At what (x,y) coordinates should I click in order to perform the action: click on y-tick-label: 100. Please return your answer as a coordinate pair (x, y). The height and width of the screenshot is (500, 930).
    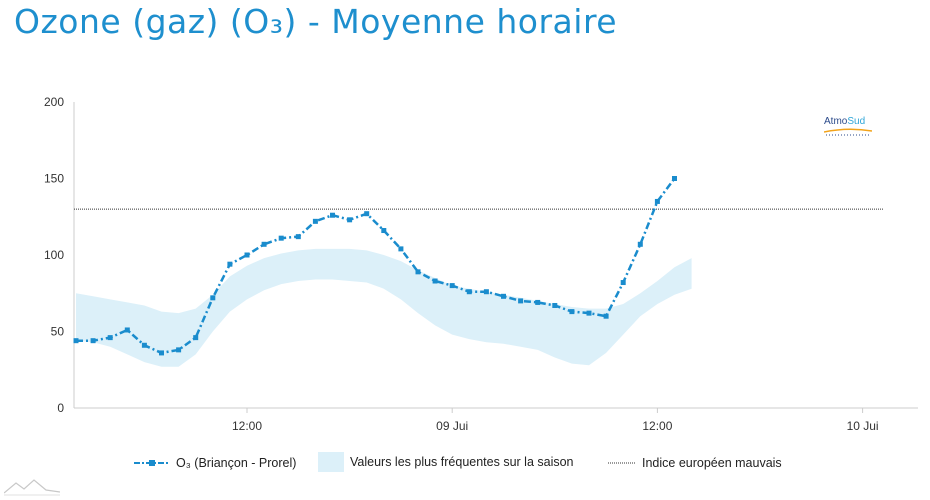
    Looking at the image, I should click on (54, 255).